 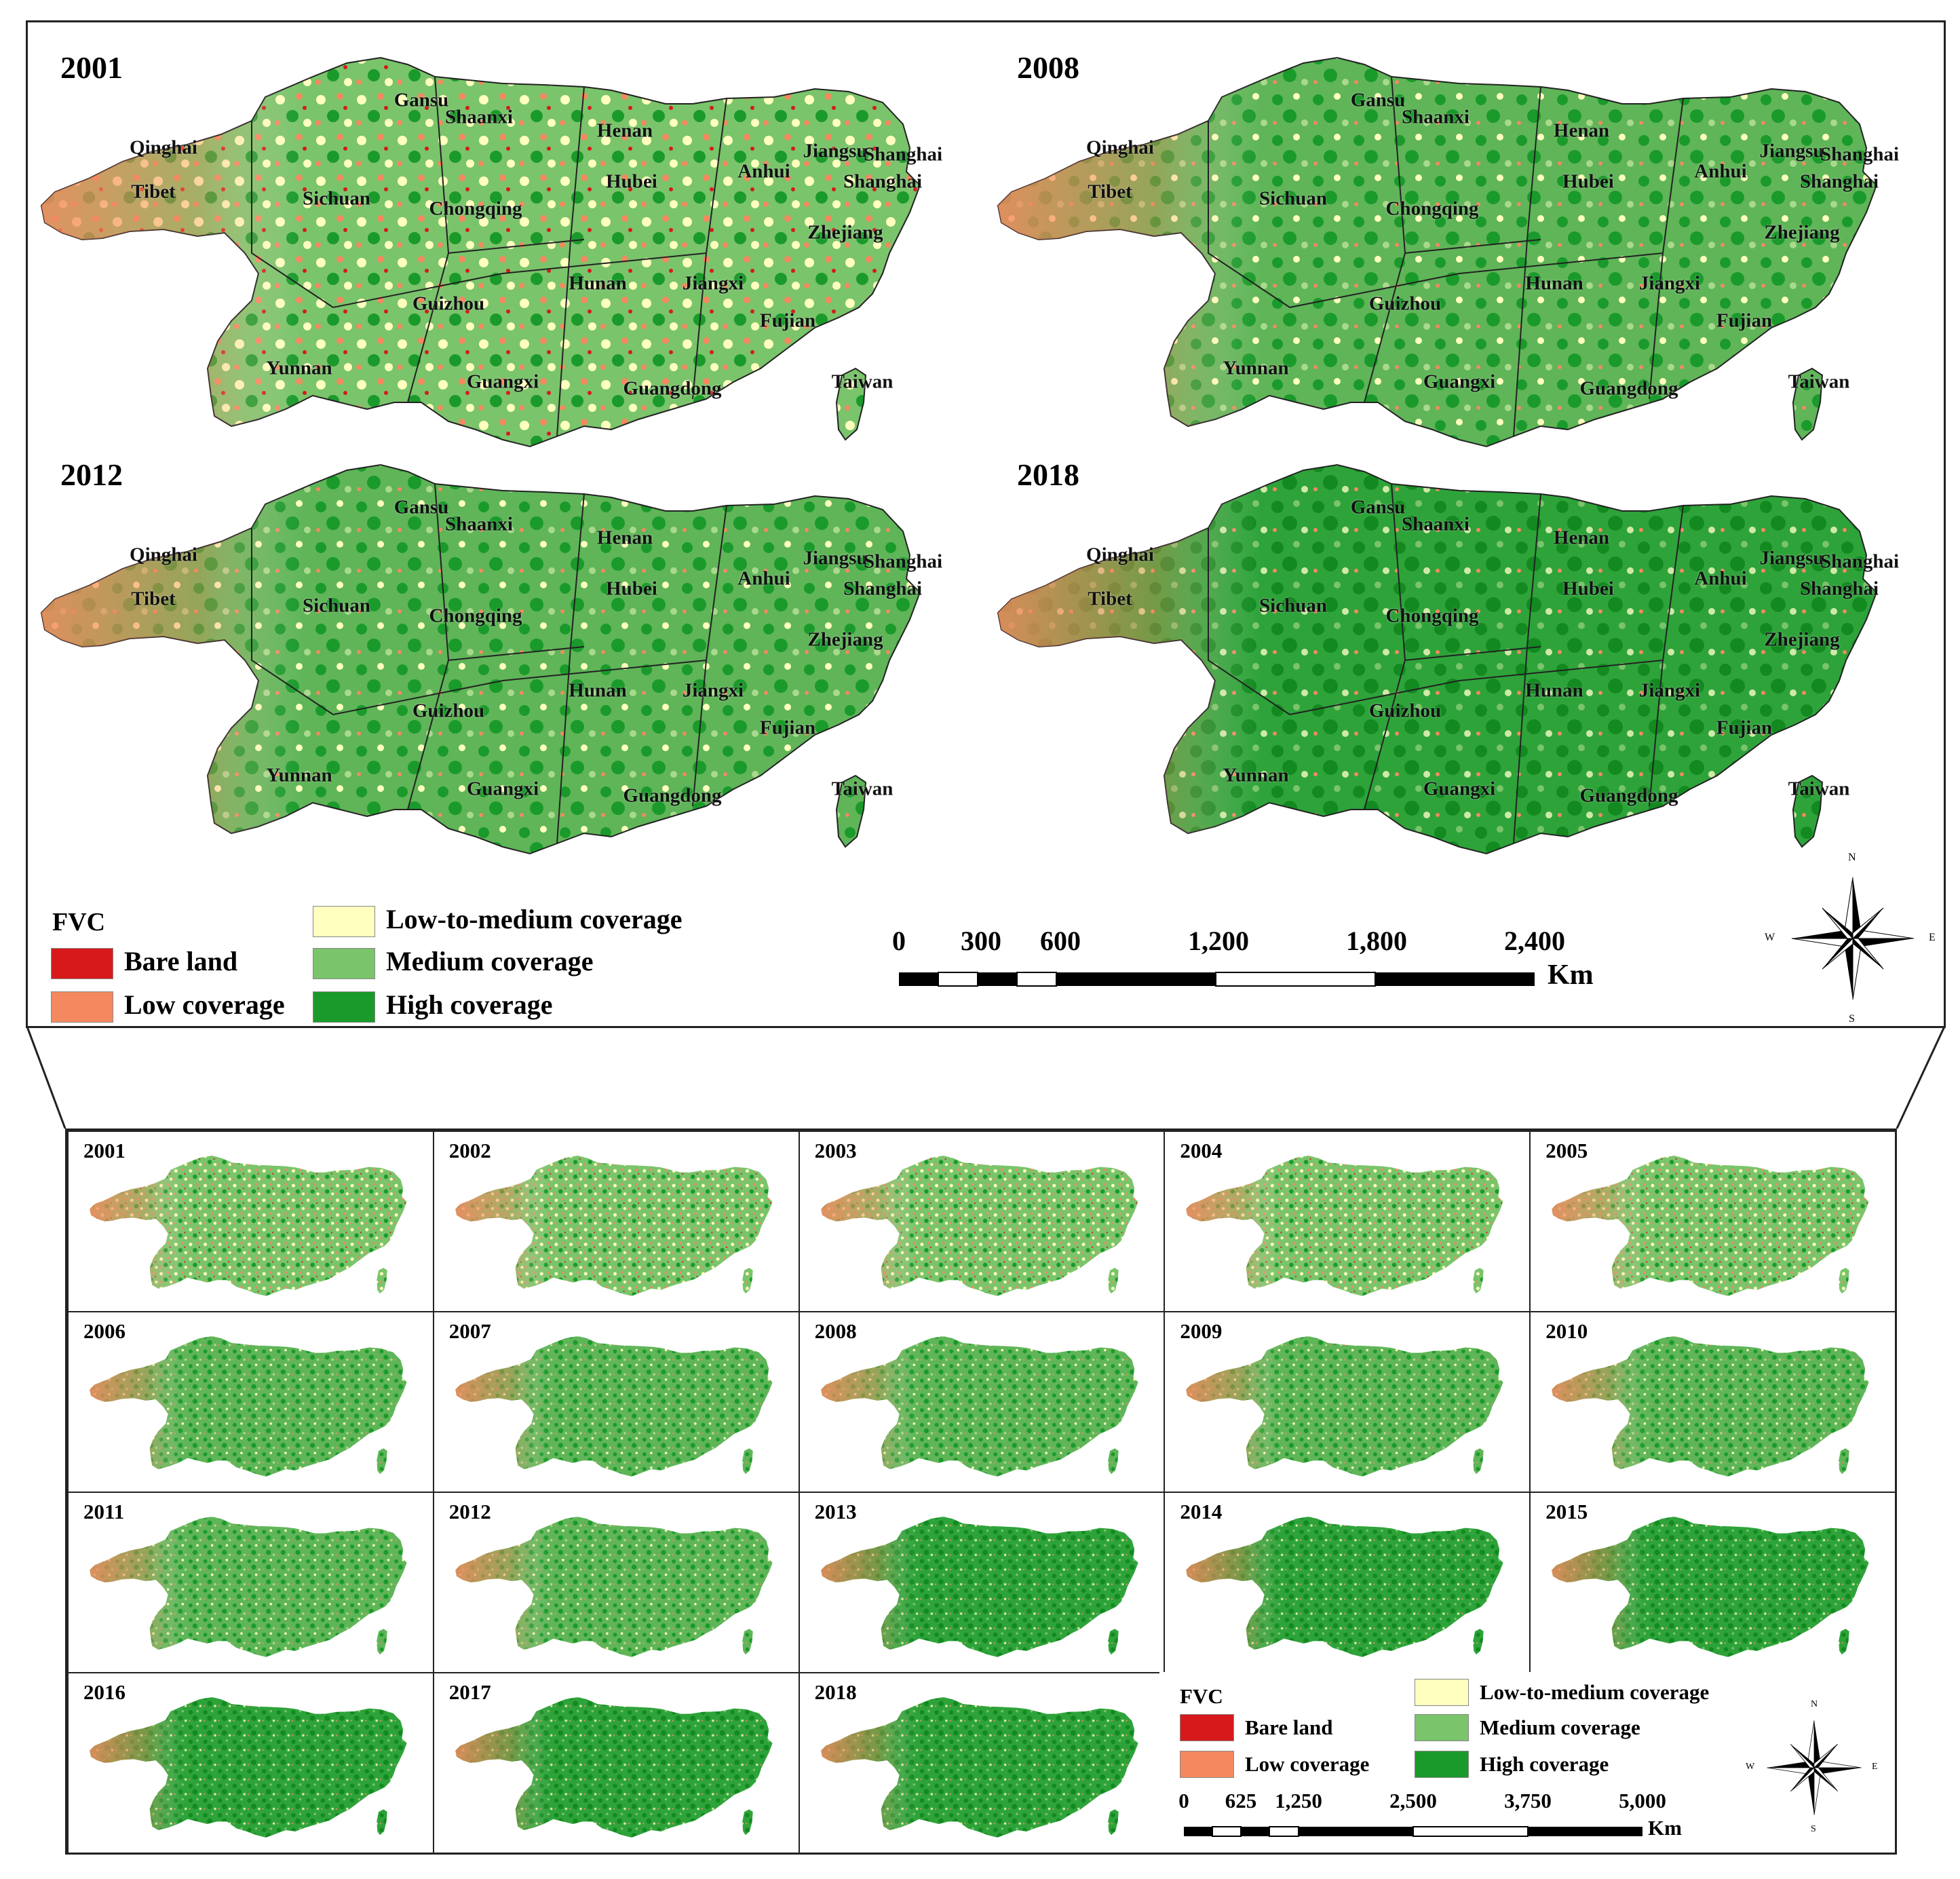 What do you see at coordinates (616, 1402) in the screenshot?
I see `year-map-cell: 2007` at bounding box center [616, 1402].